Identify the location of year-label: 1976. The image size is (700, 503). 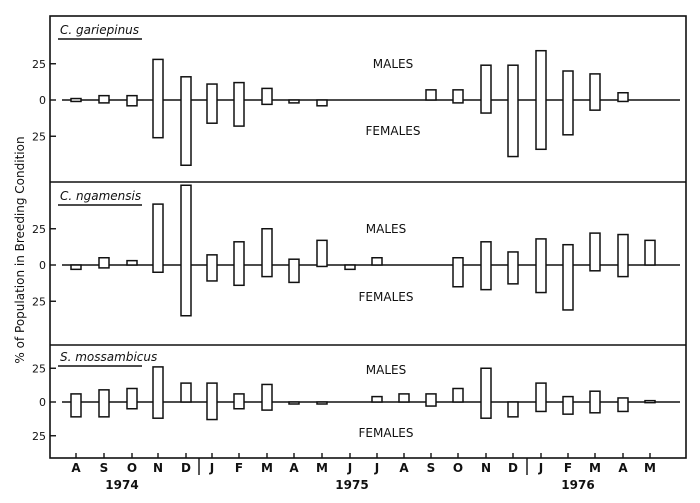
(577, 485).